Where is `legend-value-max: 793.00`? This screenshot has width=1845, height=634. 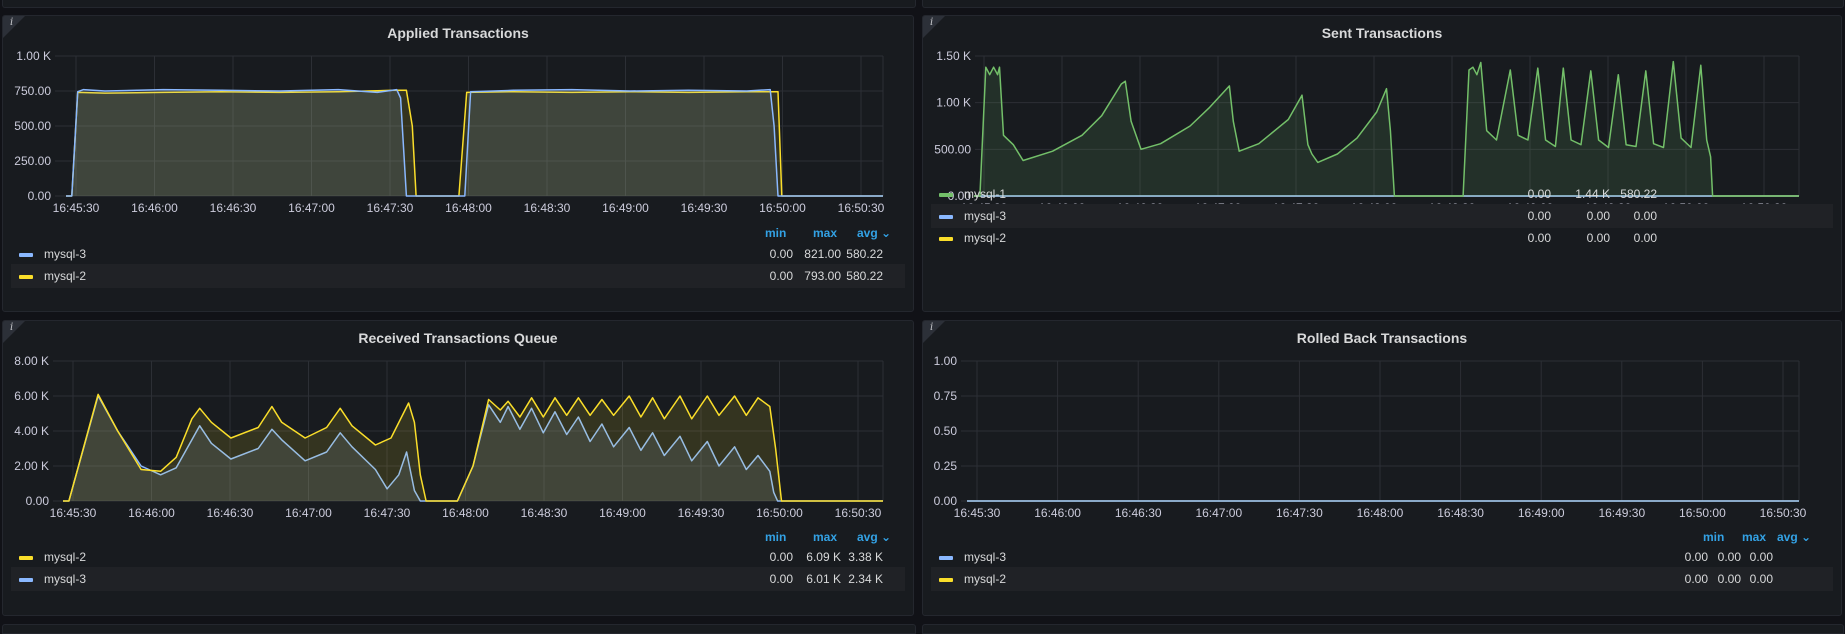 legend-value-max: 793.00 is located at coordinates (822, 276).